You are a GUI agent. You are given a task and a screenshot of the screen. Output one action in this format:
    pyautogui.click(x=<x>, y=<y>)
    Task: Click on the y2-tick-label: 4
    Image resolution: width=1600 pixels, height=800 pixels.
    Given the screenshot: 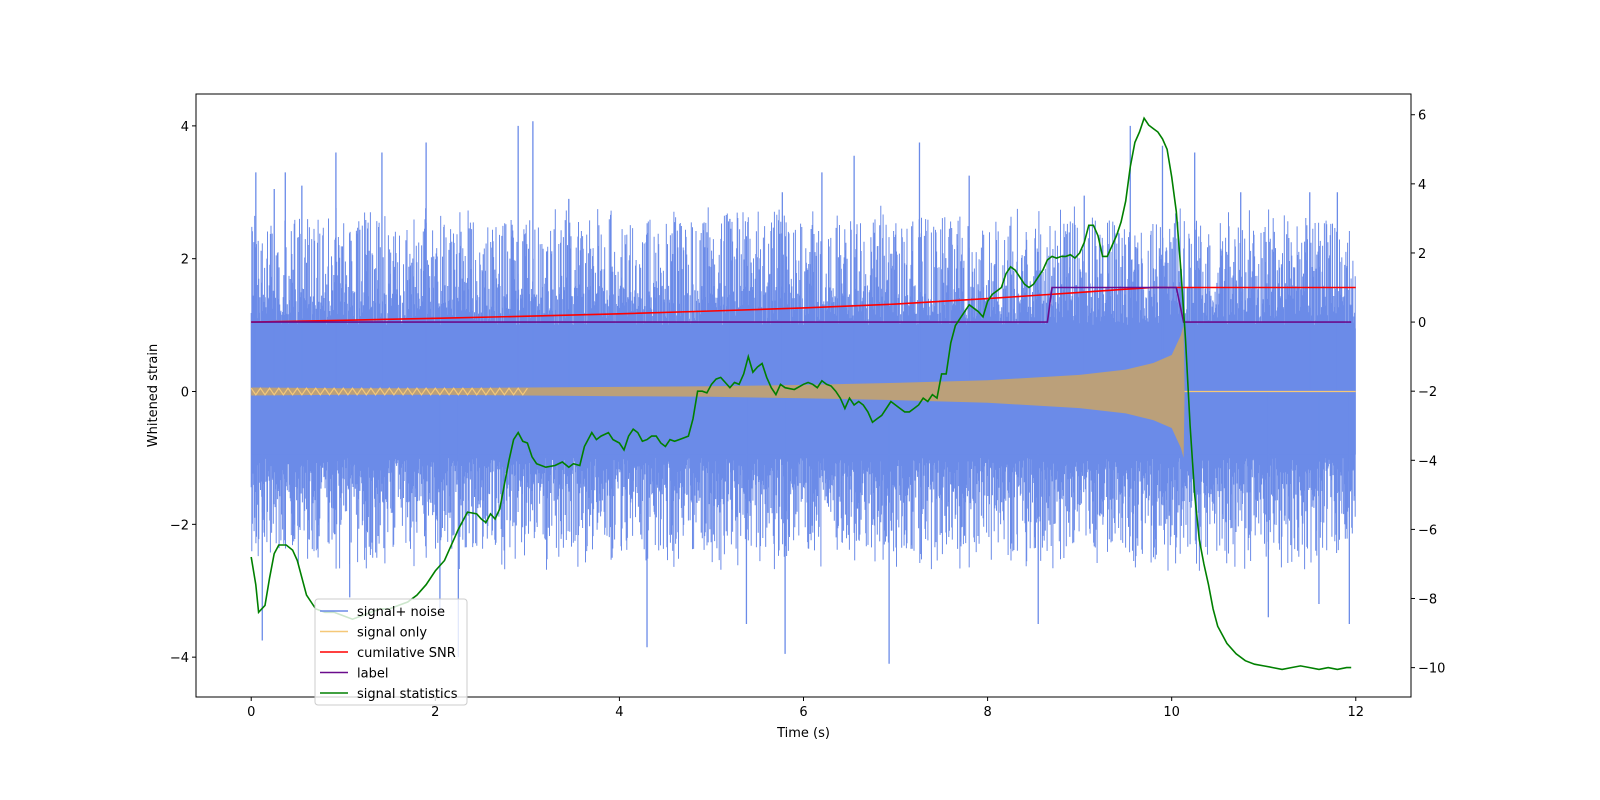 What is the action you would take?
    pyautogui.click(x=1422, y=185)
    